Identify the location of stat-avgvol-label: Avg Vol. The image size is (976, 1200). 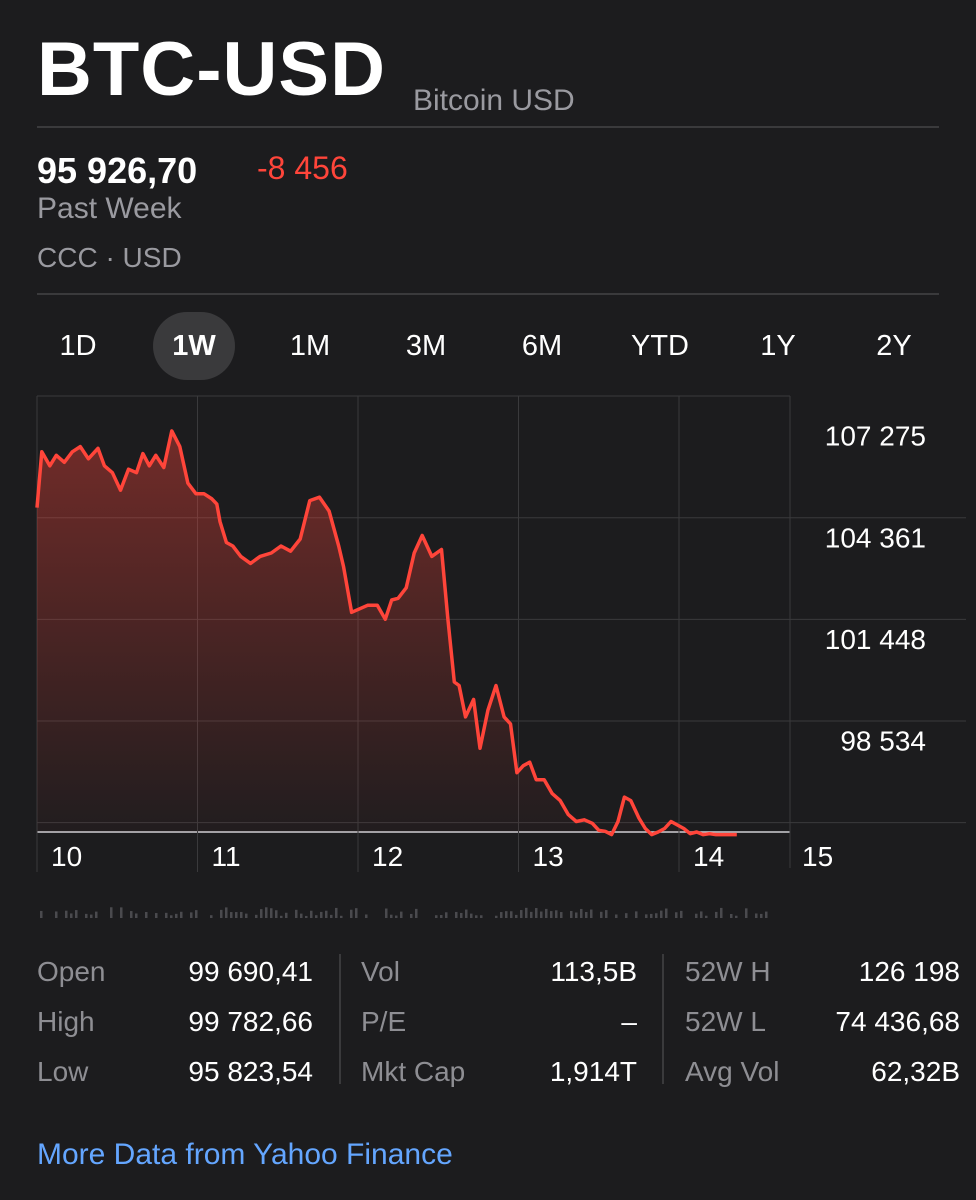
(732, 1071).